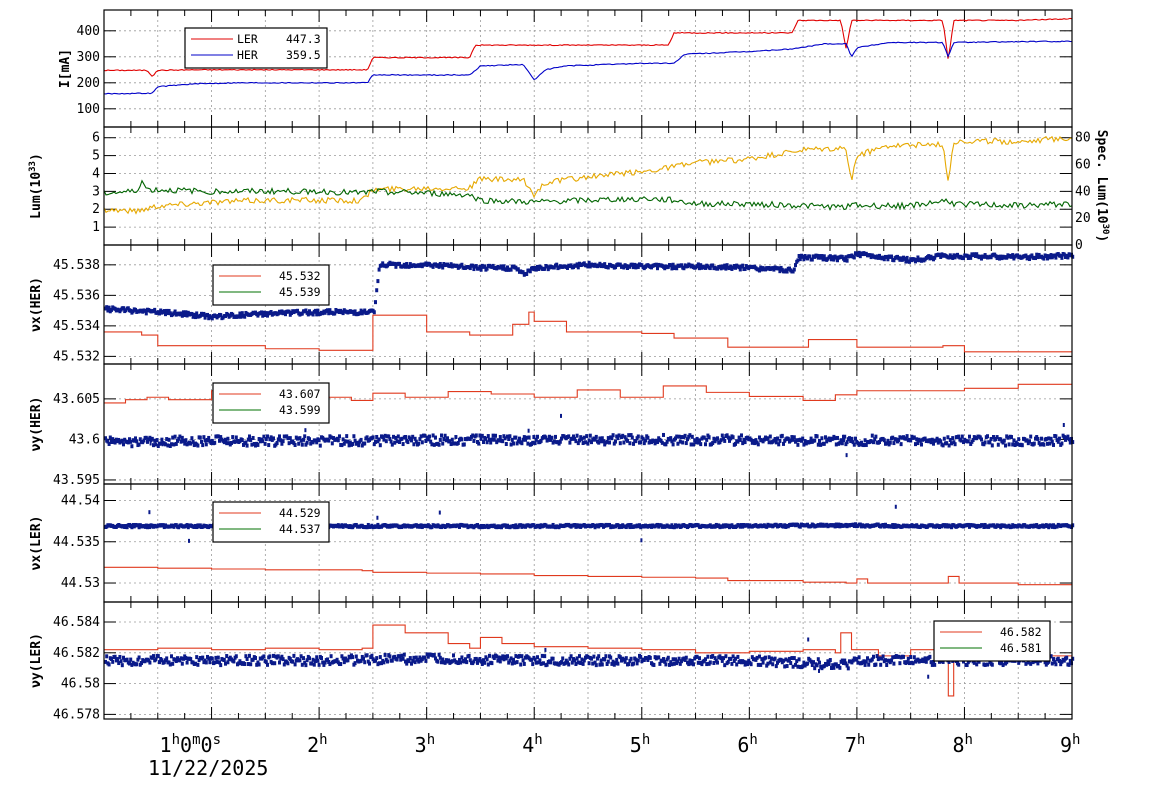 This screenshot has height=786, width=1154. I want to click on series-red, so click(588, 576).